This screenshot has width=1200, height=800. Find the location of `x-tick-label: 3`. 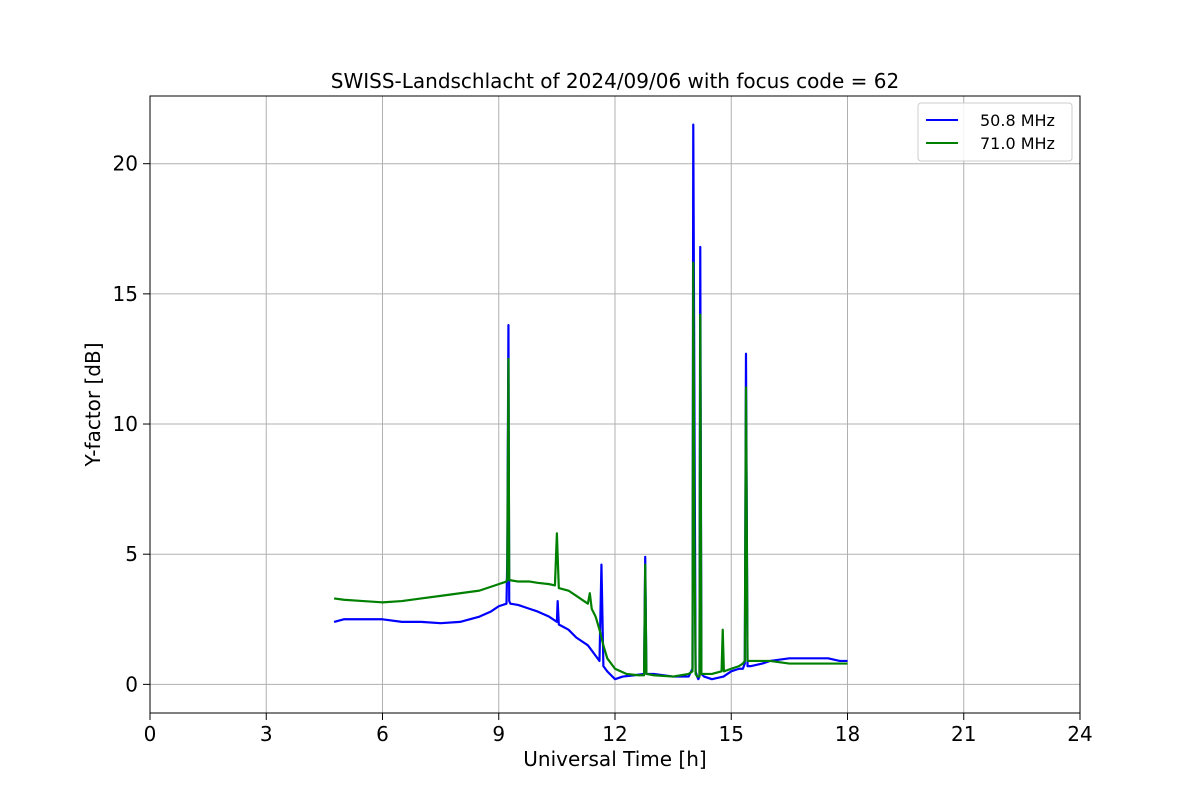

x-tick-label: 3 is located at coordinates (266, 734).